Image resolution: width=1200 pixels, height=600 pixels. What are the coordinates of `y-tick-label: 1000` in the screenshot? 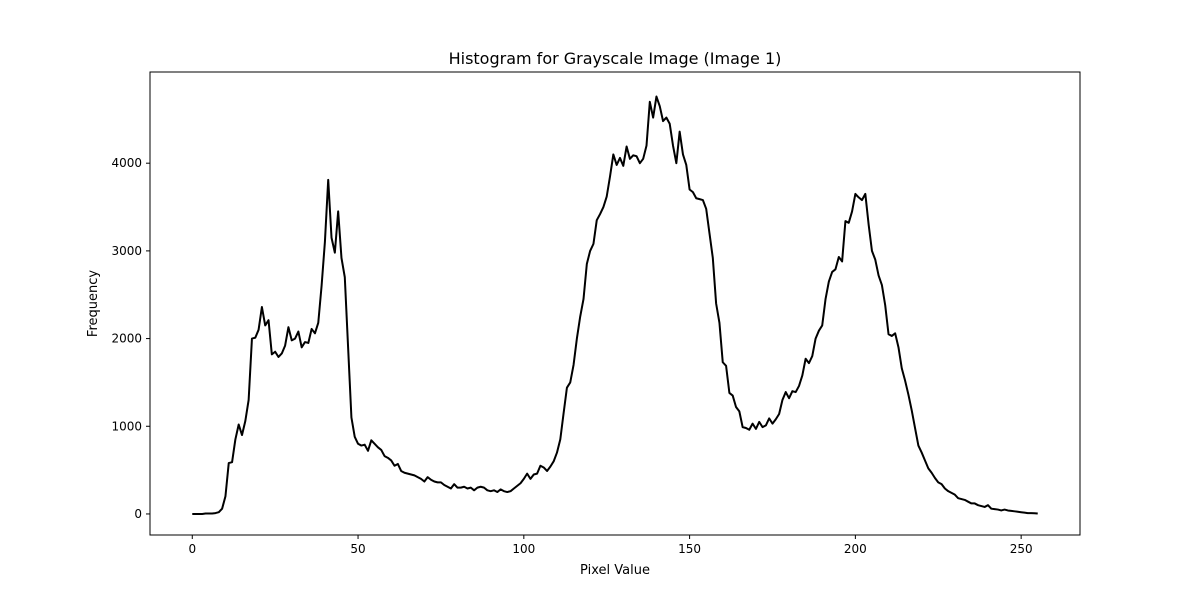 It's located at (126, 426).